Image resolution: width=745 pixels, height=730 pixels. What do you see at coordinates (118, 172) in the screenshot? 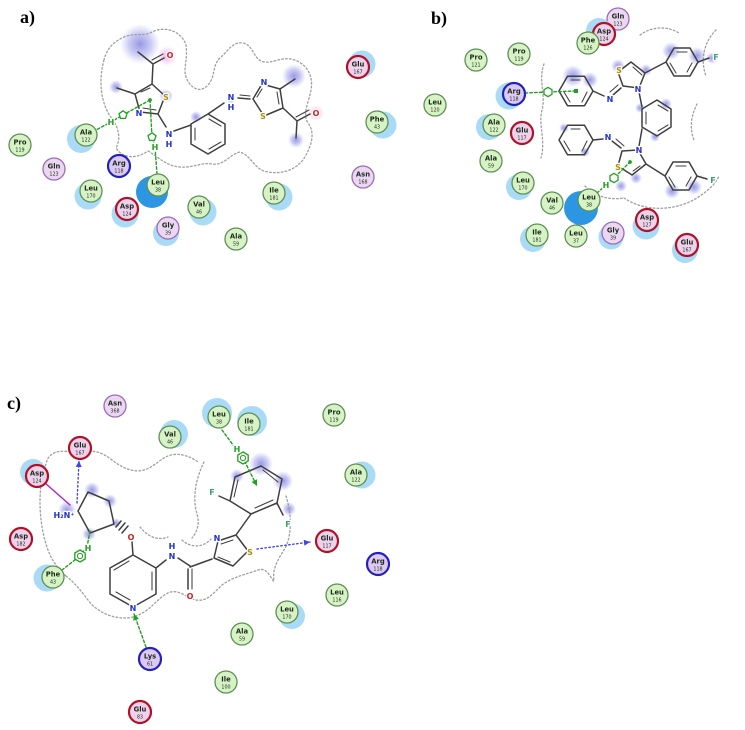
I see `residue-number: 118` at bounding box center [118, 172].